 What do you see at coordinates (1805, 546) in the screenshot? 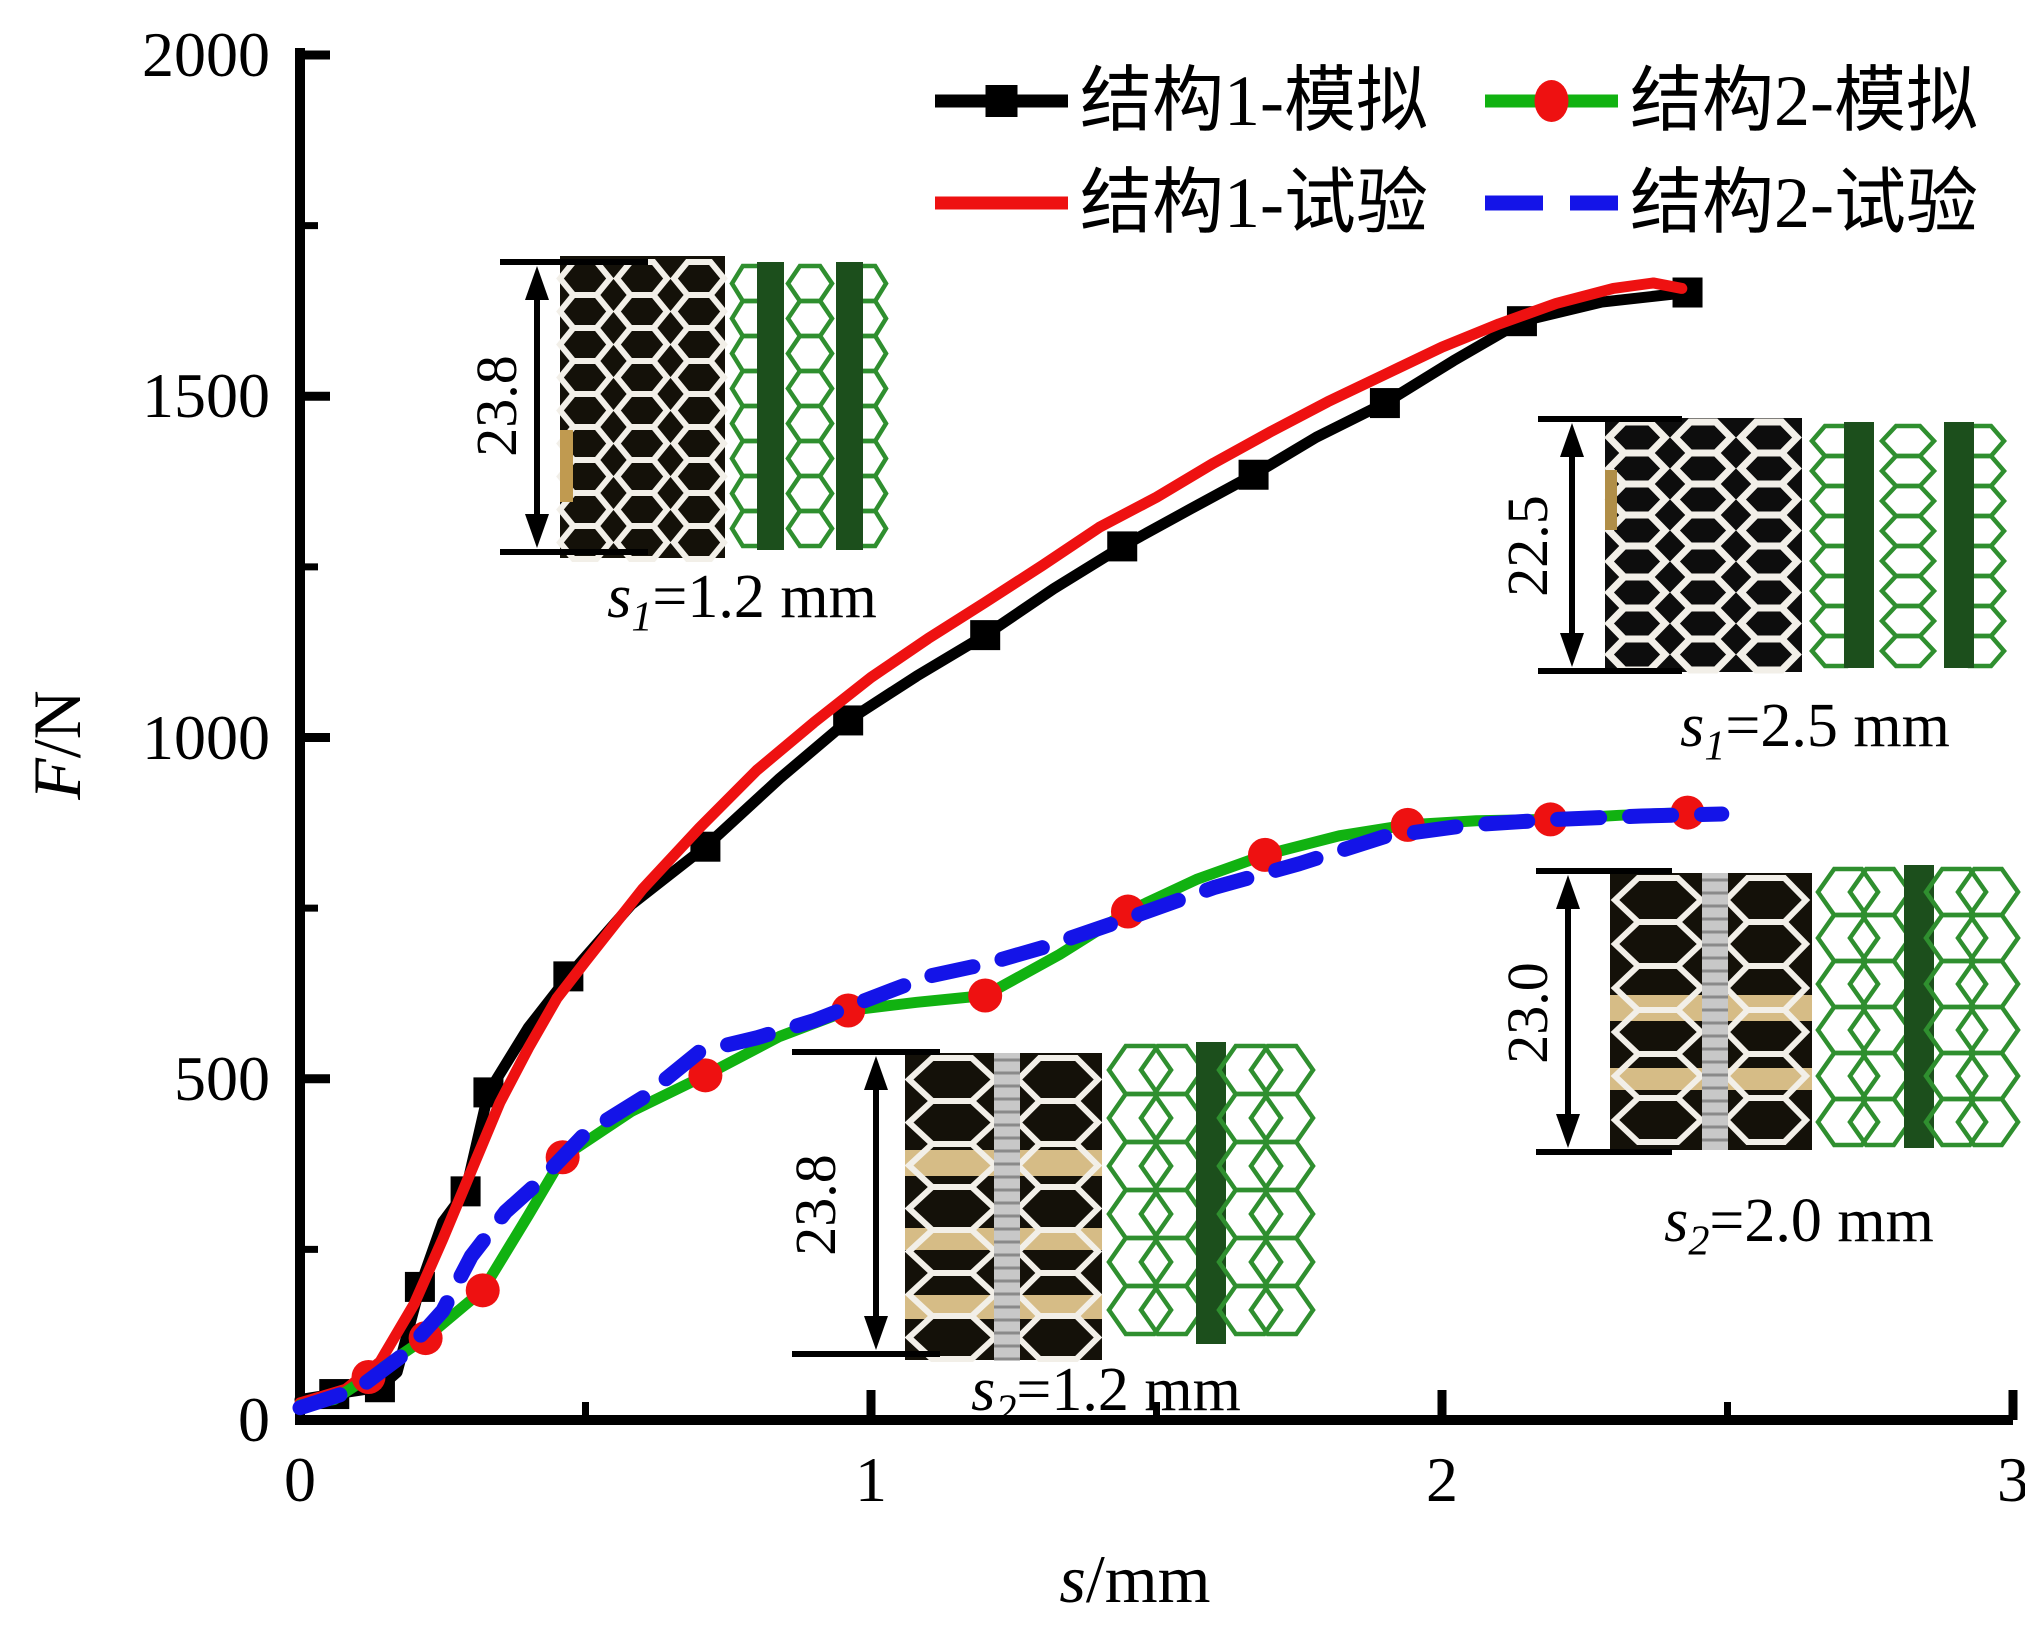
I see `inset-s1-2p5-graphic` at bounding box center [1805, 546].